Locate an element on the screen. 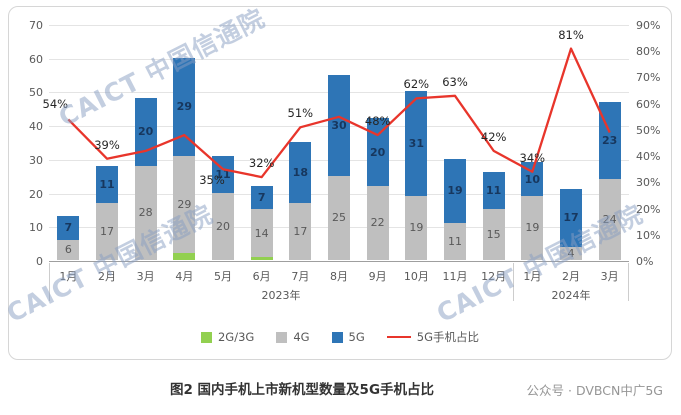 This screenshot has height=415, width=681. line-percent-label: 34% is located at coordinates (532, 157).